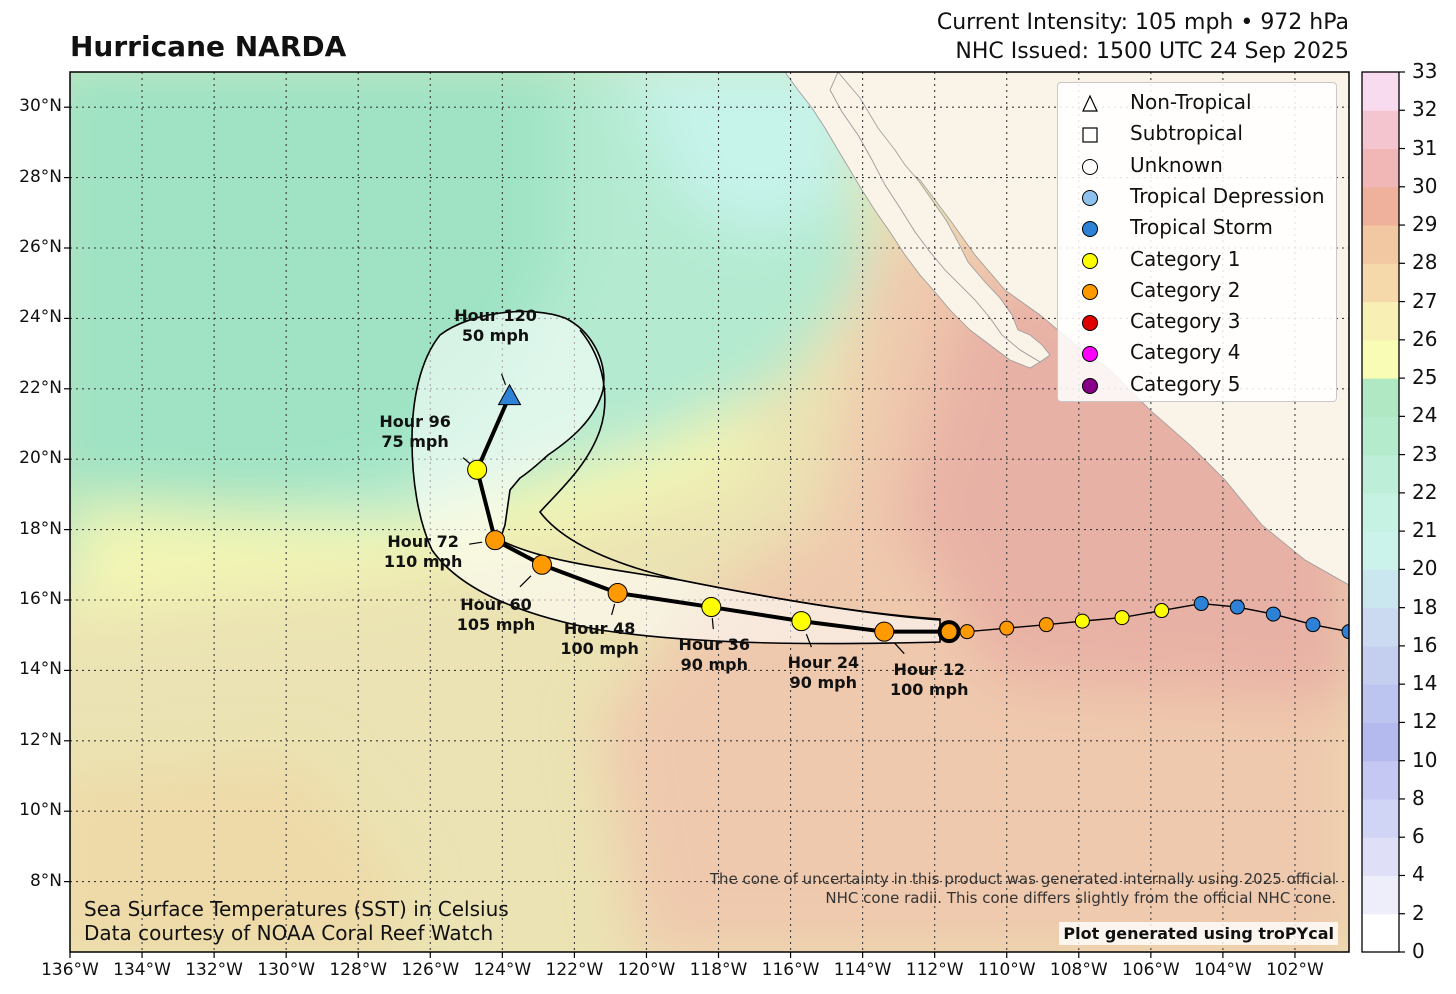  What do you see at coordinates (40, 176) in the screenshot?
I see `lat-label-10: 28°N` at bounding box center [40, 176].